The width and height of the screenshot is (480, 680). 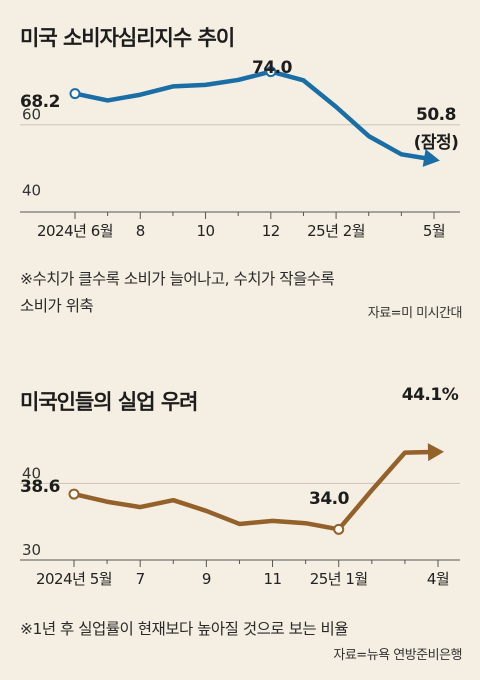 I want to click on chart1-title: 미국 소비자심리지수 추이, so click(x=127, y=38).